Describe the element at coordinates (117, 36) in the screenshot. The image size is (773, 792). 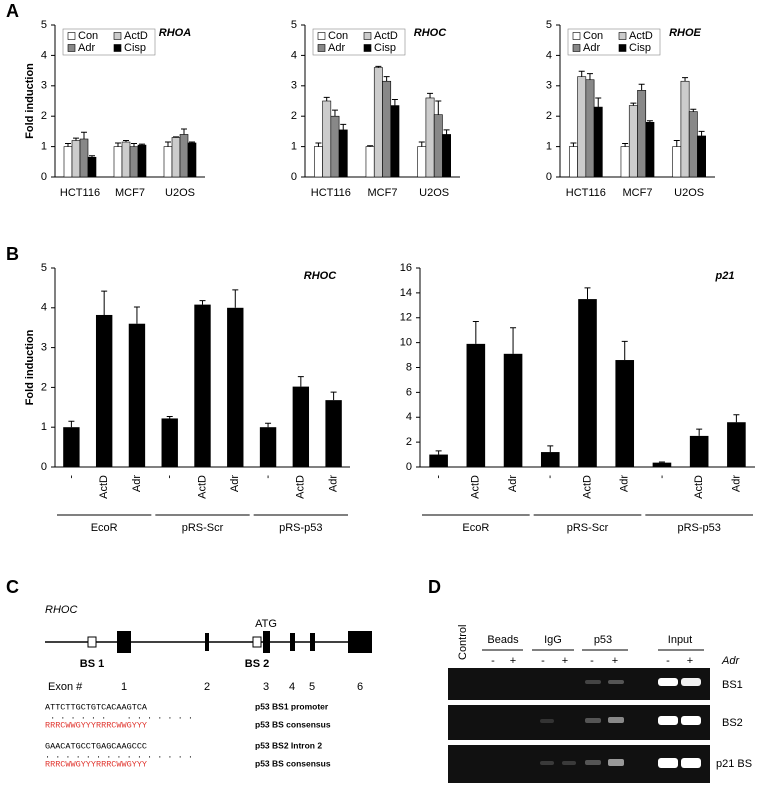
I see `legend-swatch` at that location.